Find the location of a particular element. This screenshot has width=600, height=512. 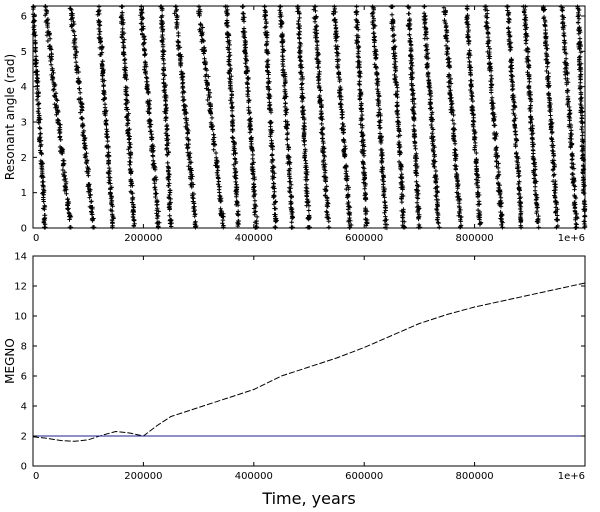

resonant-angle-ytick-label: 5 is located at coordinates (24, 52).